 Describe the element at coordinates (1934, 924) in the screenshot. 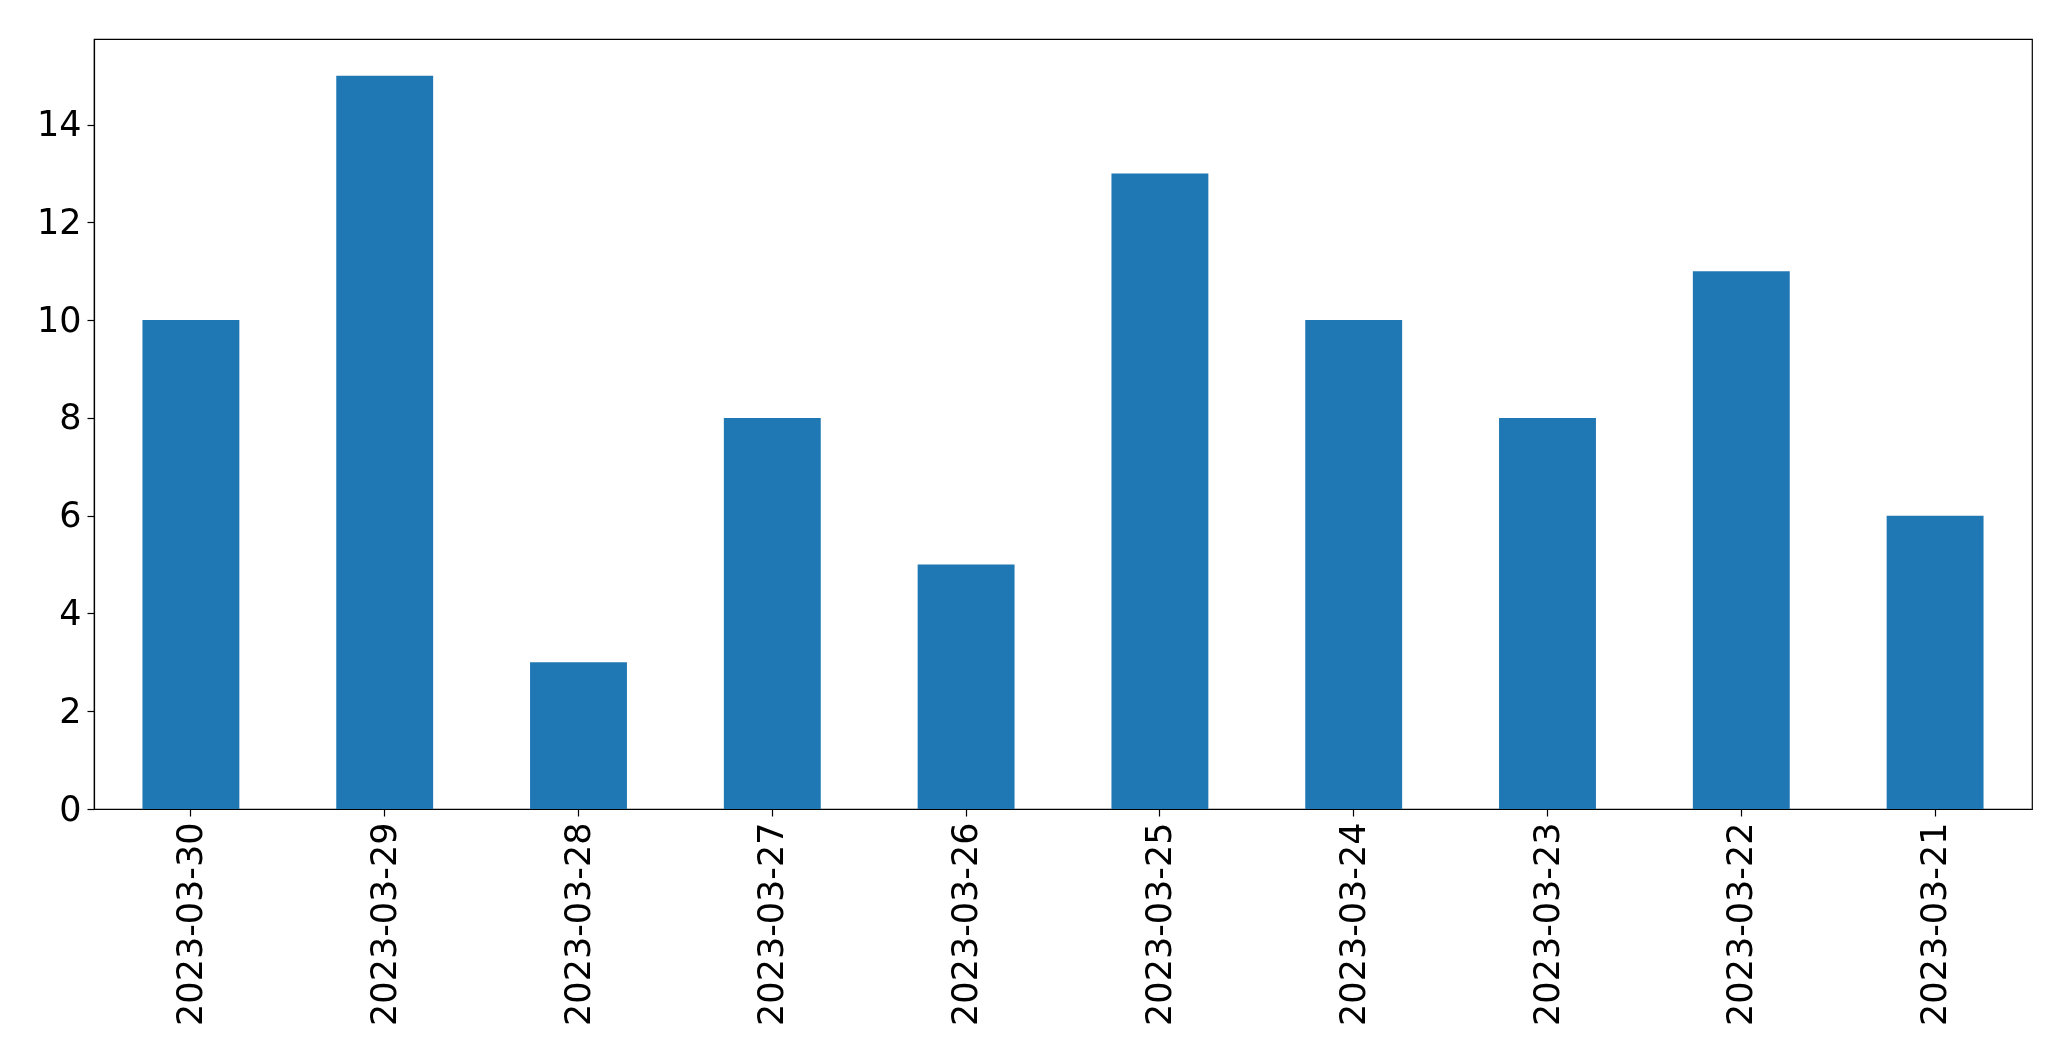

I see `x-tick-label: 2023-03-21` at that location.